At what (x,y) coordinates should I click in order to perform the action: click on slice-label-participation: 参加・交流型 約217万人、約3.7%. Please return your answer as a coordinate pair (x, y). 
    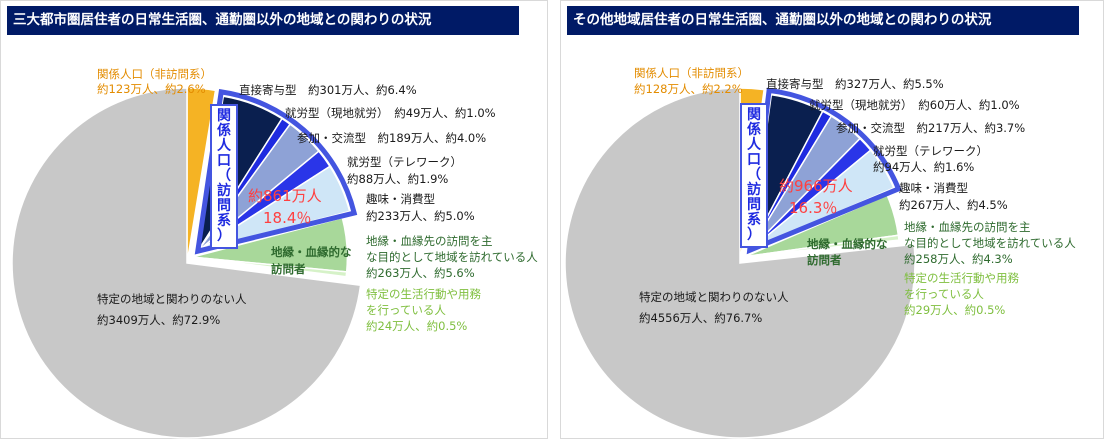
    Looking at the image, I should click on (930, 128).